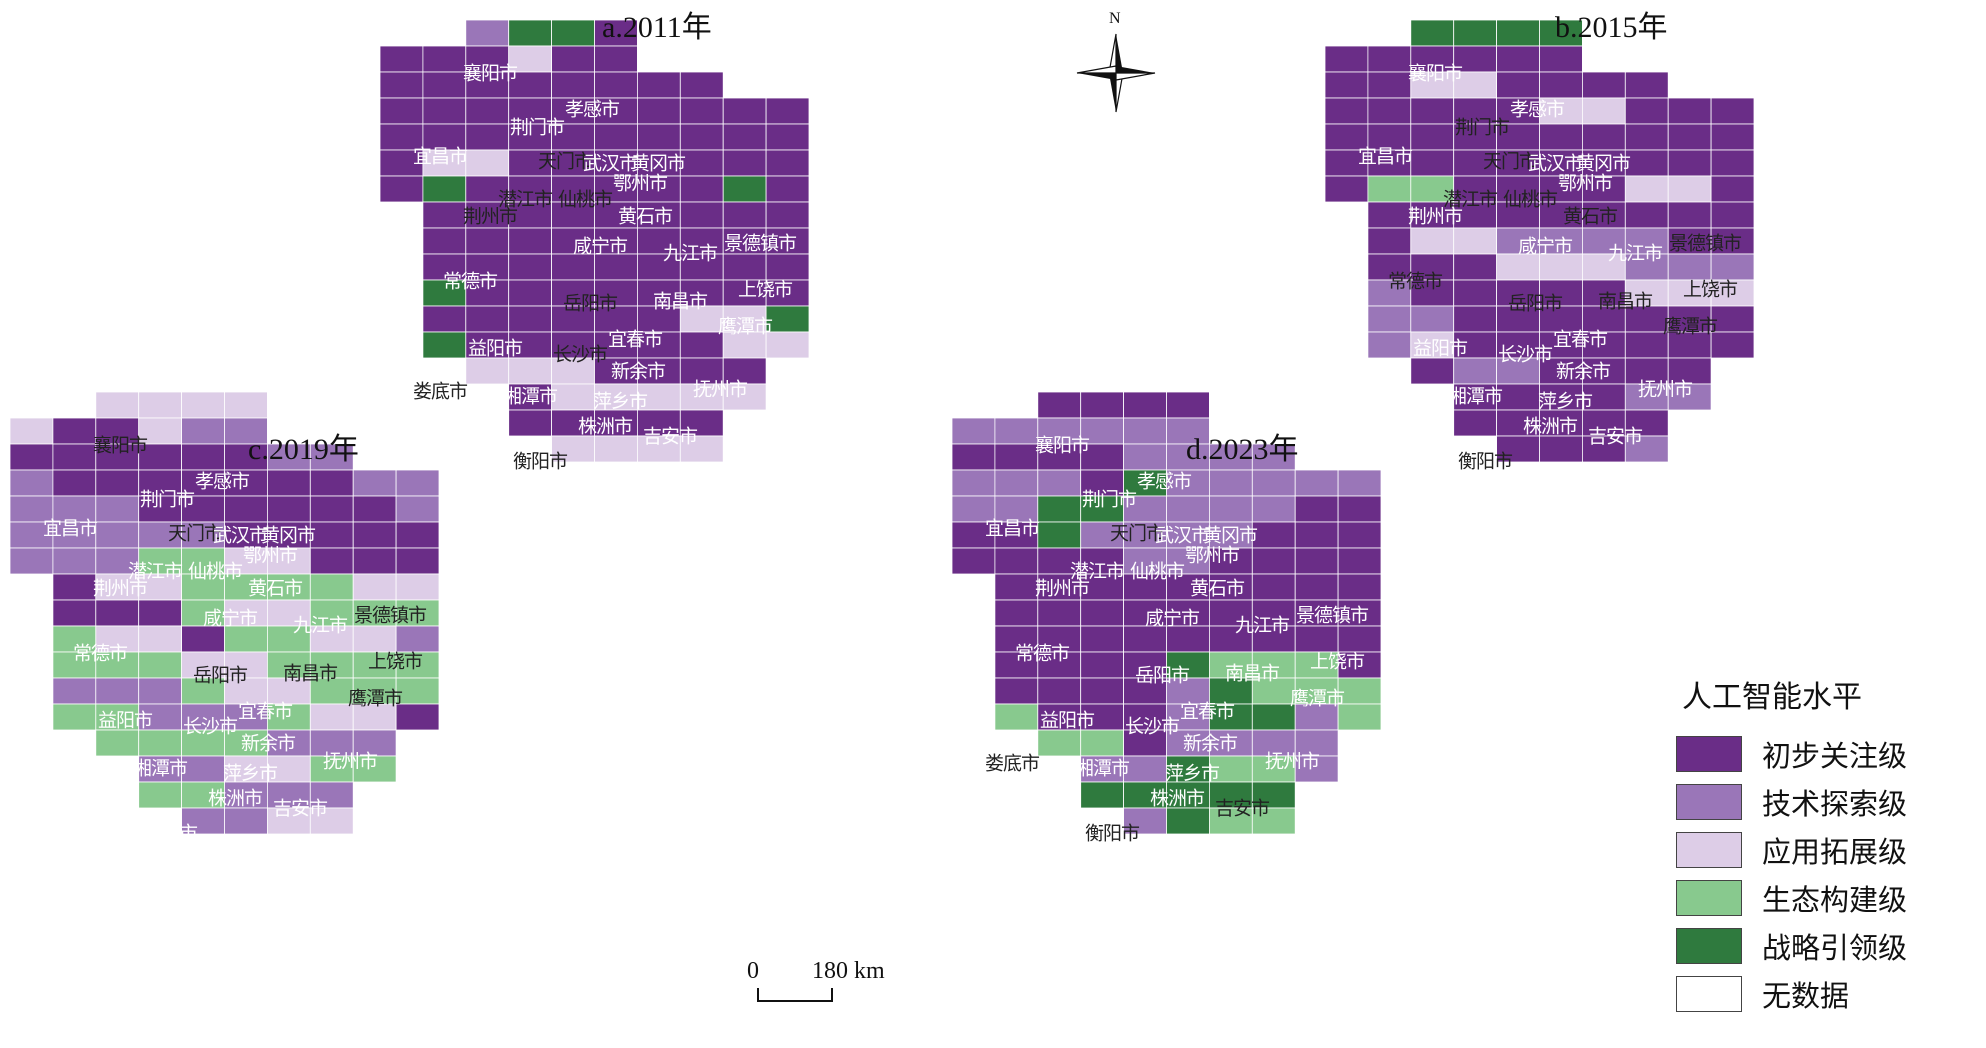  What do you see at coordinates (1835, 804) in the screenshot?
I see `legend-label-tech: 技术探索级` at bounding box center [1835, 804].